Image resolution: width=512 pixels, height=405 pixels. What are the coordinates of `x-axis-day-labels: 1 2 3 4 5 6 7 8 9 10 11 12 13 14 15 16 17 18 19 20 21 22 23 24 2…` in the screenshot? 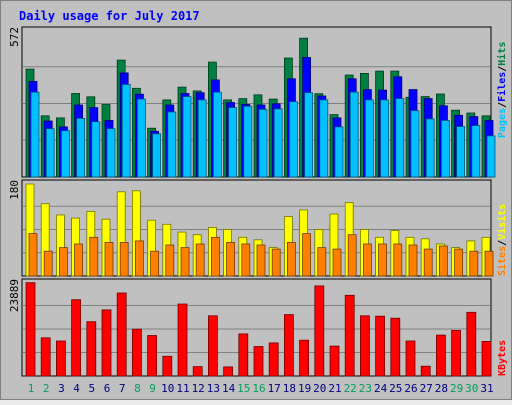 It's located at (261, 388).